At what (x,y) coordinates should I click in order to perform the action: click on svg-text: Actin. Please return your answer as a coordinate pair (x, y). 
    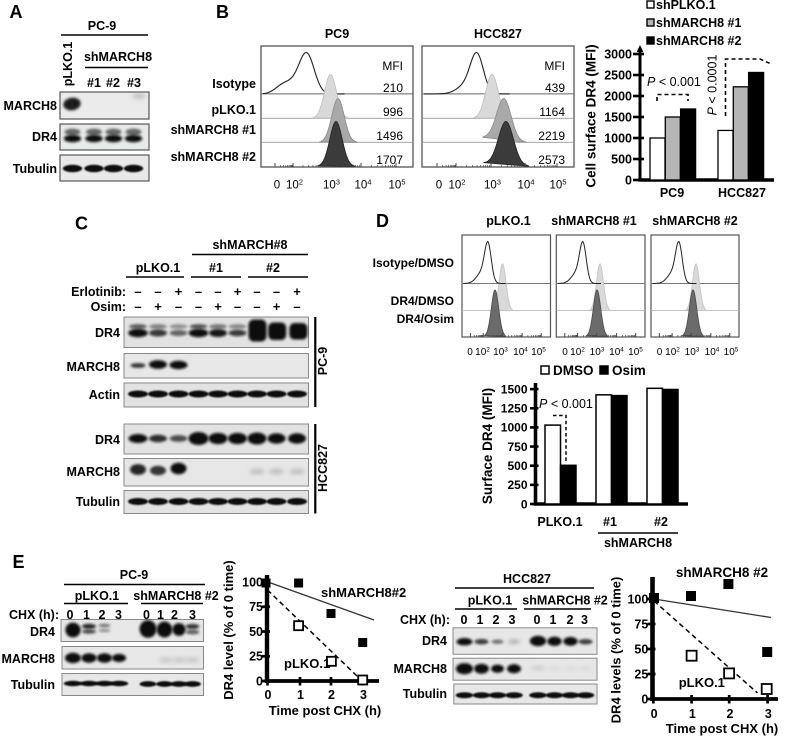
    Looking at the image, I should click on (104, 395).